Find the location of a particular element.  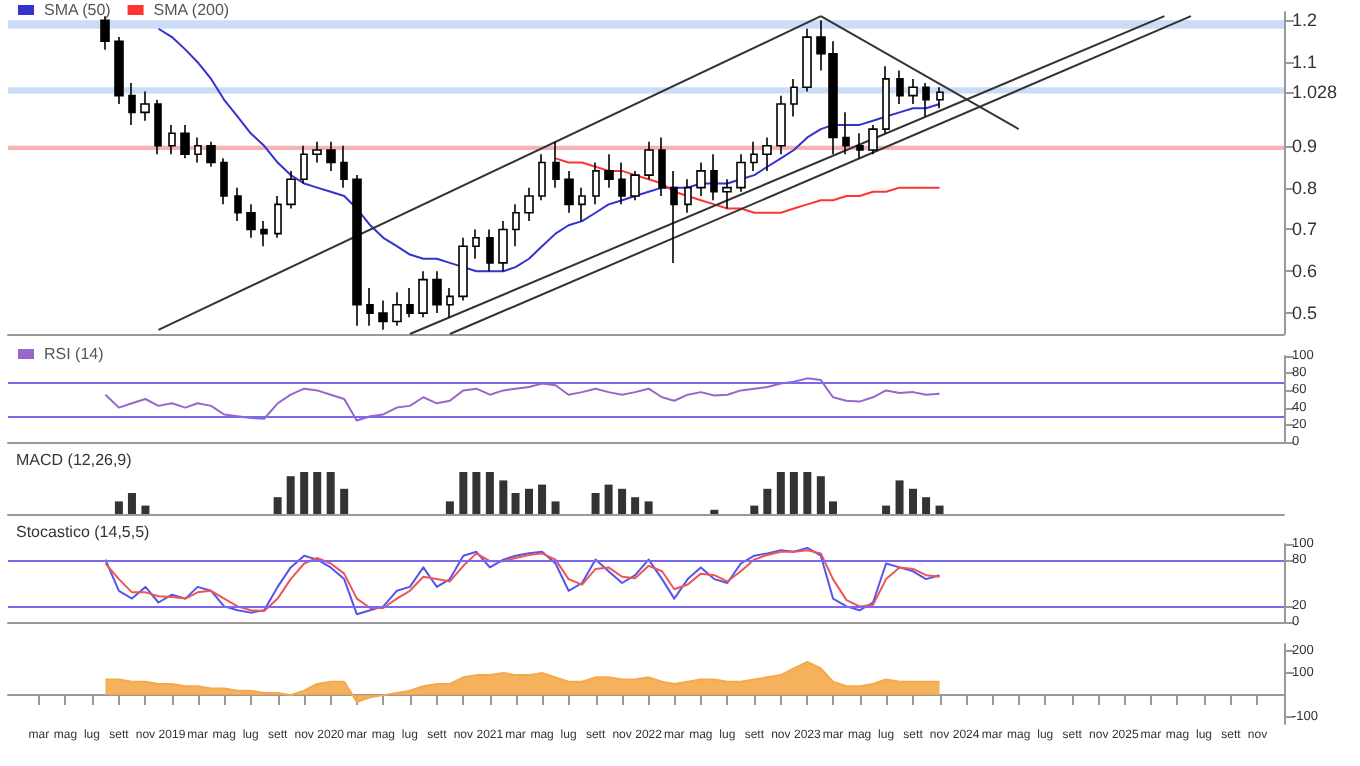

legend-label: SMA (200) is located at coordinates (191, 10).